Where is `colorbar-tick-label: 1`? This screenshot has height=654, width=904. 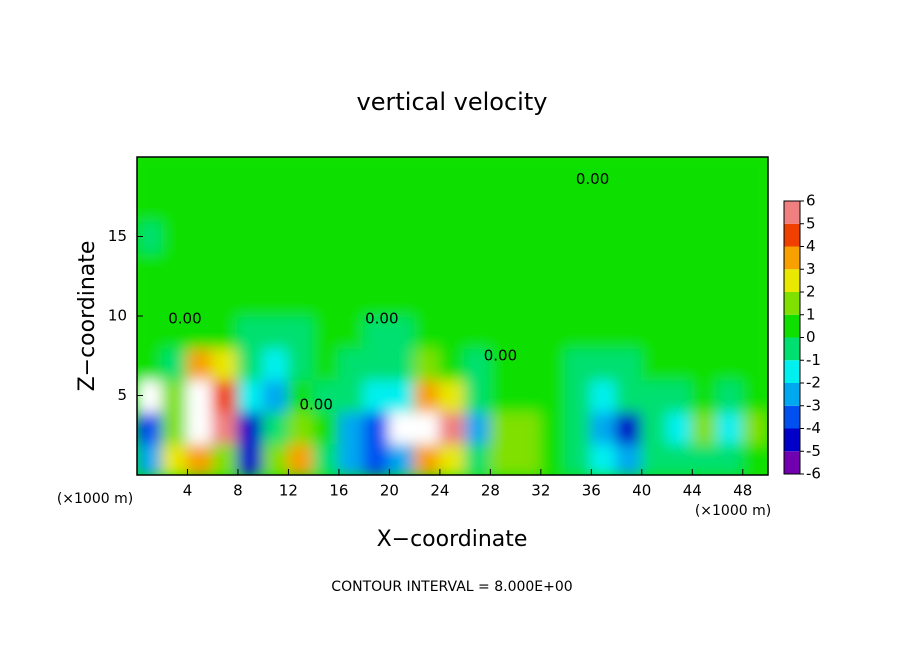 colorbar-tick-label: 1 is located at coordinates (811, 314).